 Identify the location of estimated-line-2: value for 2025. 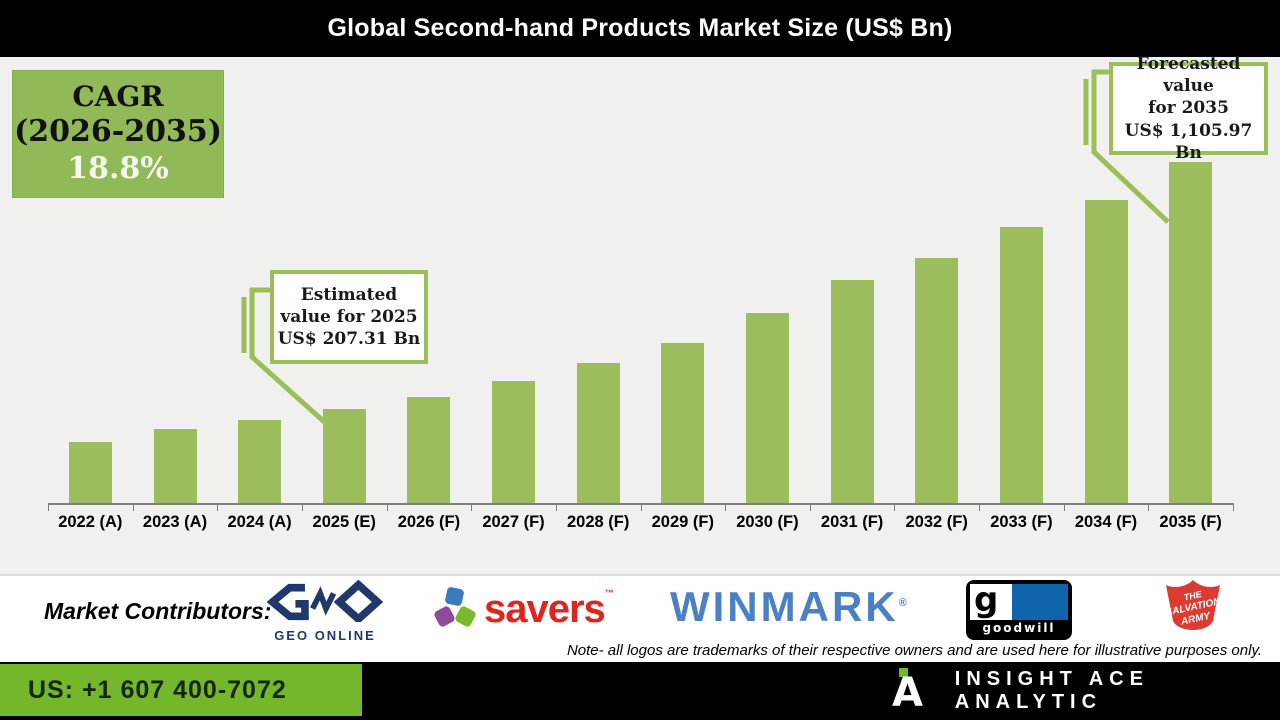
(349, 316).